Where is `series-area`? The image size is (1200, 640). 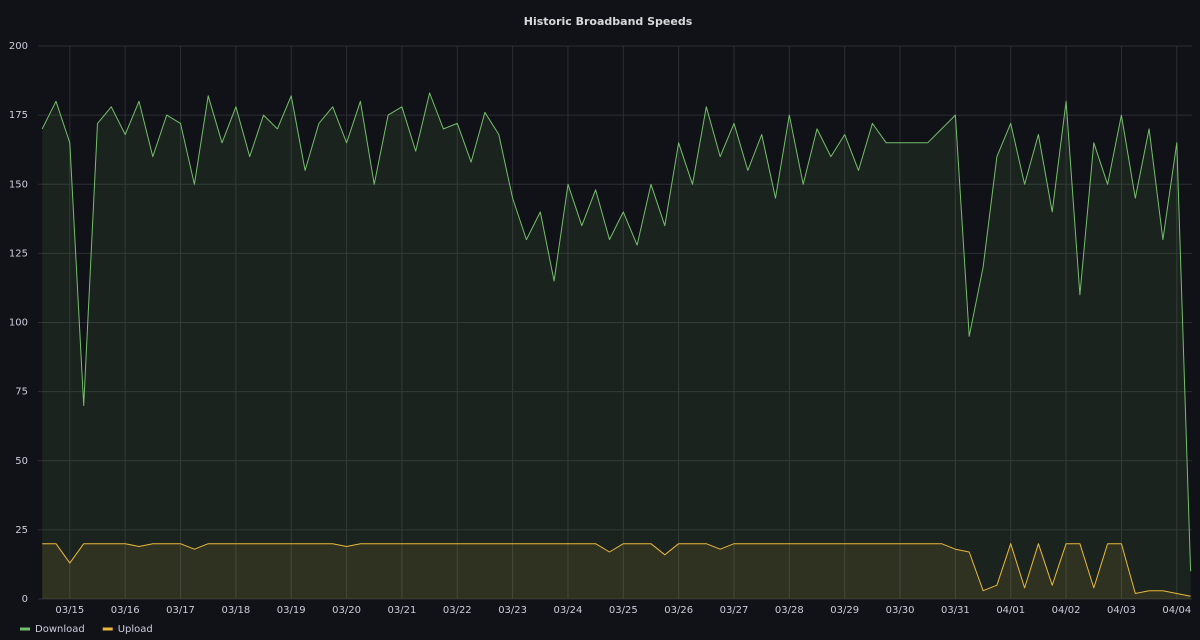
series-area is located at coordinates (616, 571).